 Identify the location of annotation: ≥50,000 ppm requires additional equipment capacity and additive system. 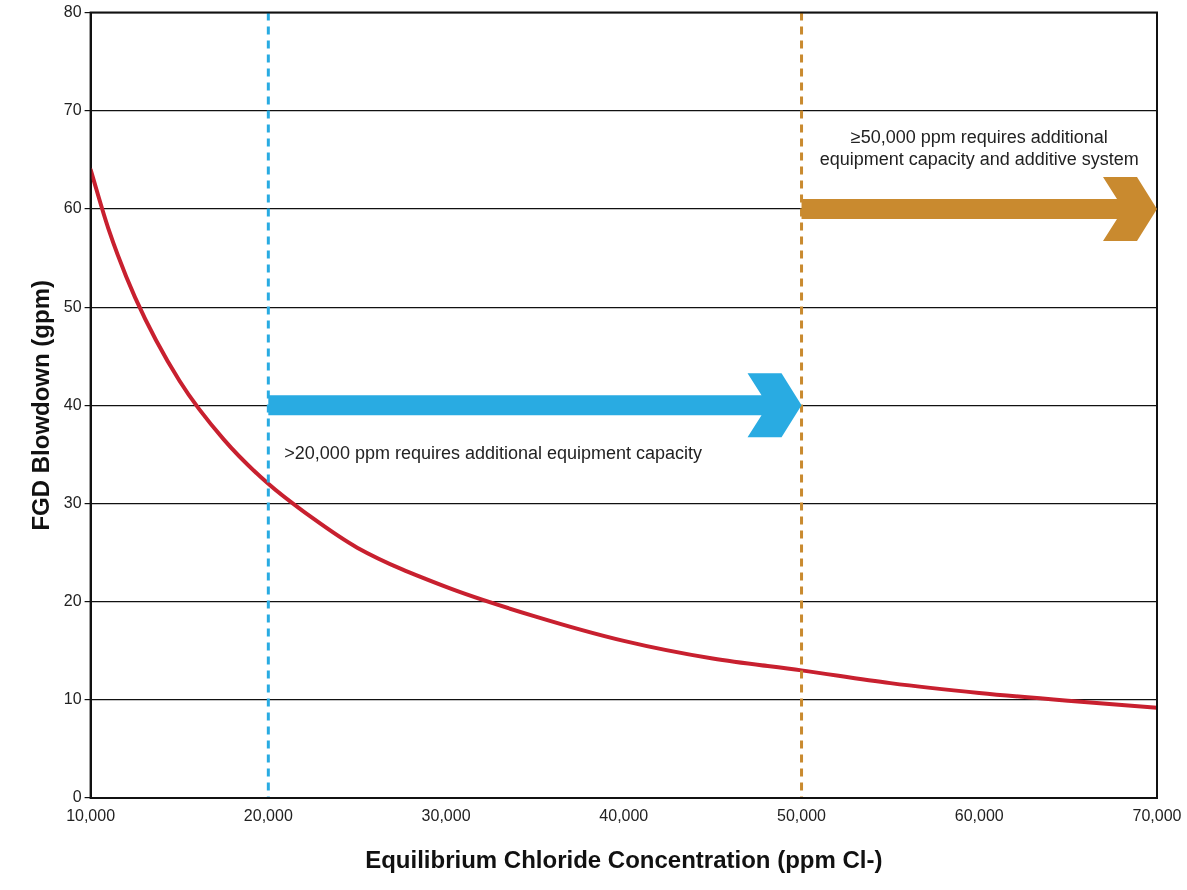
(979, 147).